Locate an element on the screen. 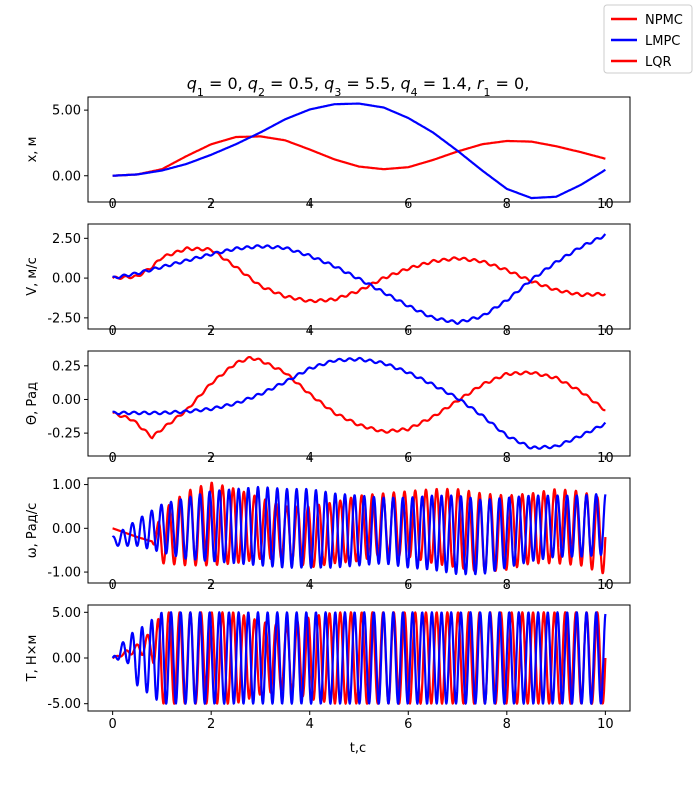 The image size is (700, 800). series-line-npmc-angle is located at coordinates (359, 398).